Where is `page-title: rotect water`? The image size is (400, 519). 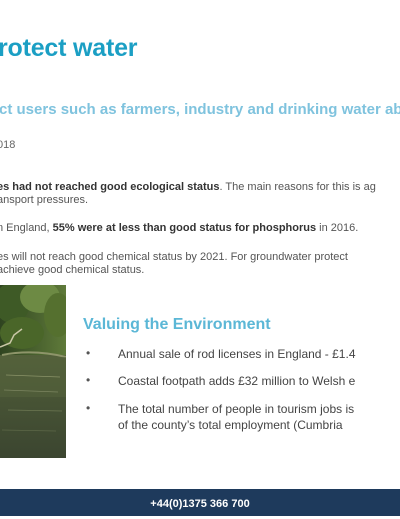 page-title: rotect water is located at coordinates (69, 48).